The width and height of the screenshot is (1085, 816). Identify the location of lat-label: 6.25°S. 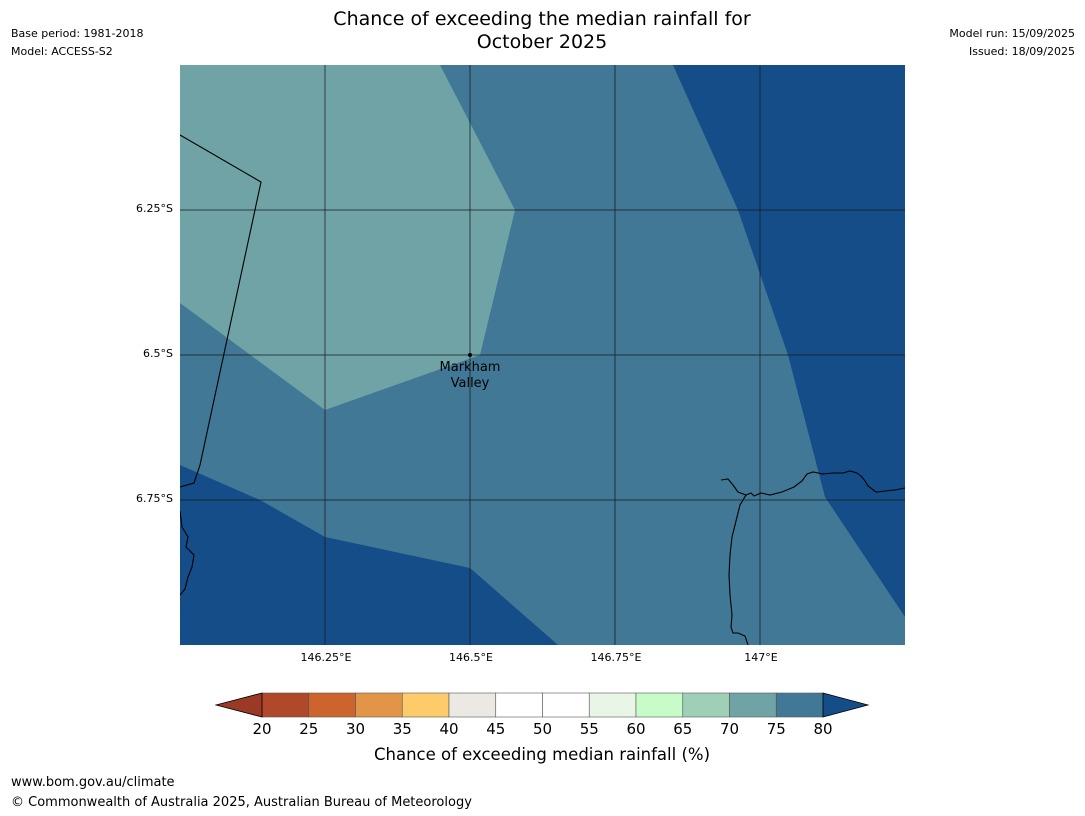
(154, 208).